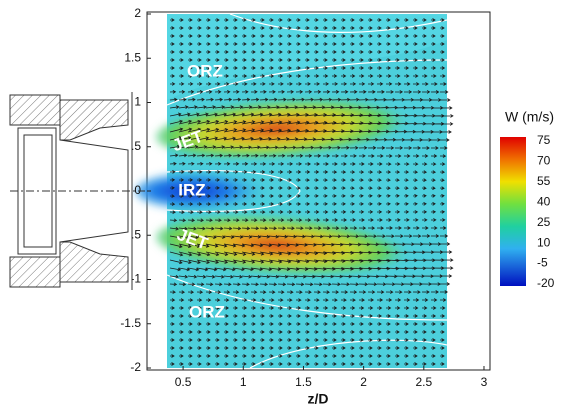  I want to click on nozzle-drawing, so click(76, 191).